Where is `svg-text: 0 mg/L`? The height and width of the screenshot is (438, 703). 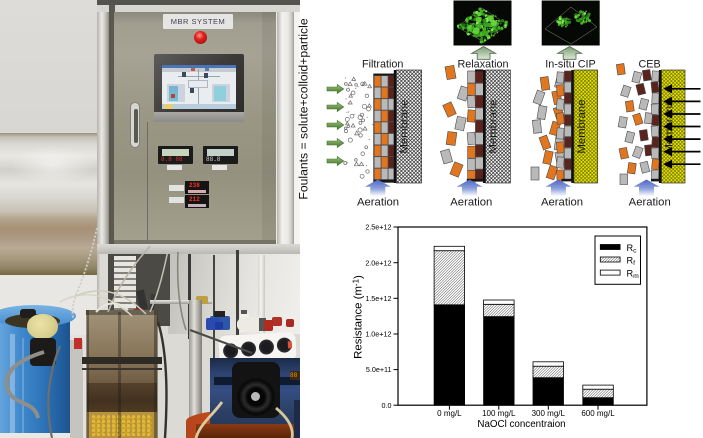
svg-text: 0 mg/L is located at coordinates (449, 413).